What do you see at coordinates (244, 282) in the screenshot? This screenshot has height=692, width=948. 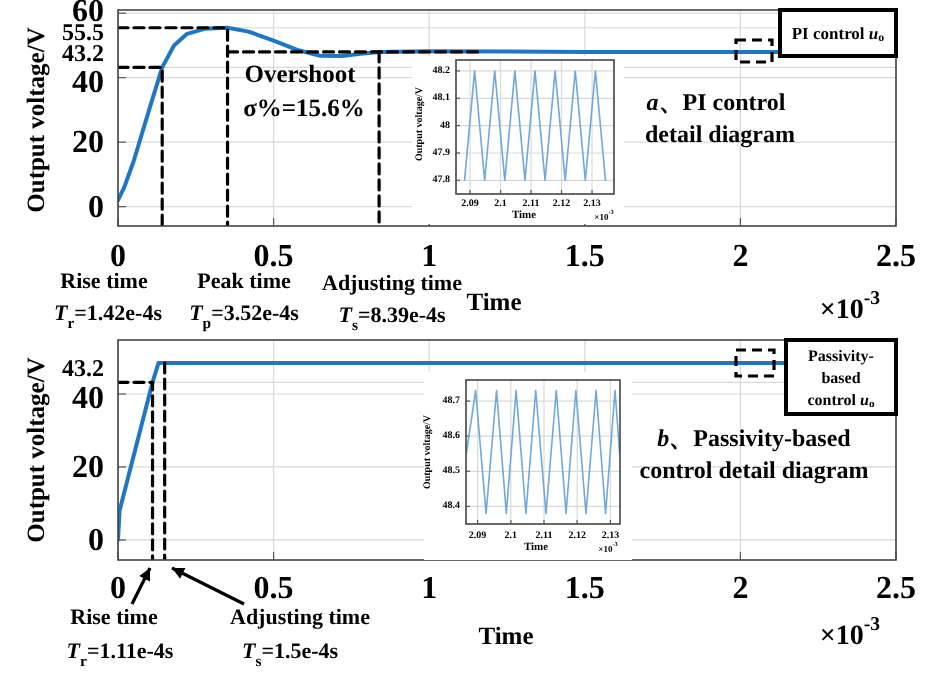 I see `text: Peak time` at bounding box center [244, 282].